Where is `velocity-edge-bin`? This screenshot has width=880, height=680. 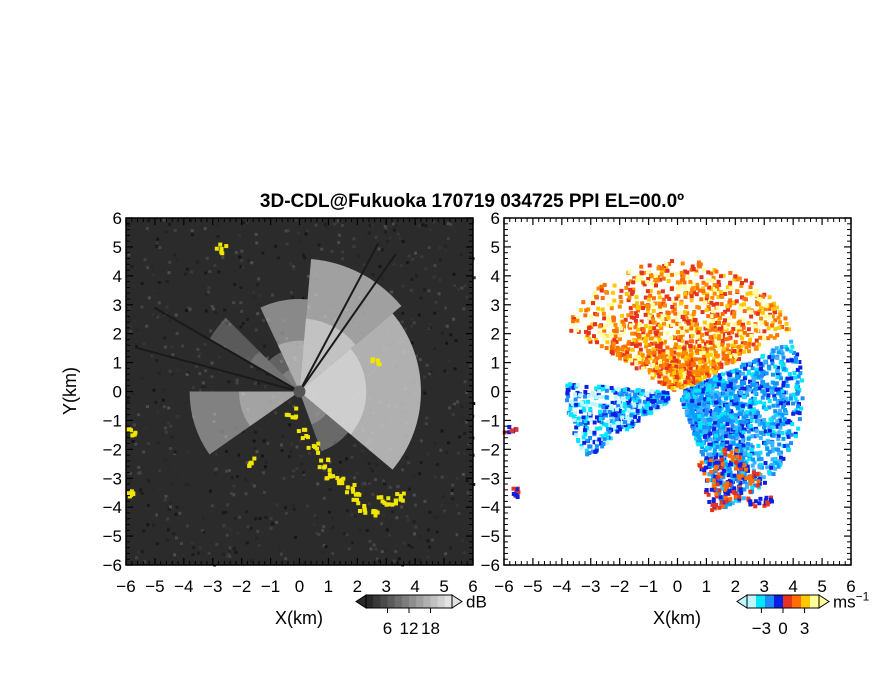 velocity-edge-bin is located at coordinates (767, 504).